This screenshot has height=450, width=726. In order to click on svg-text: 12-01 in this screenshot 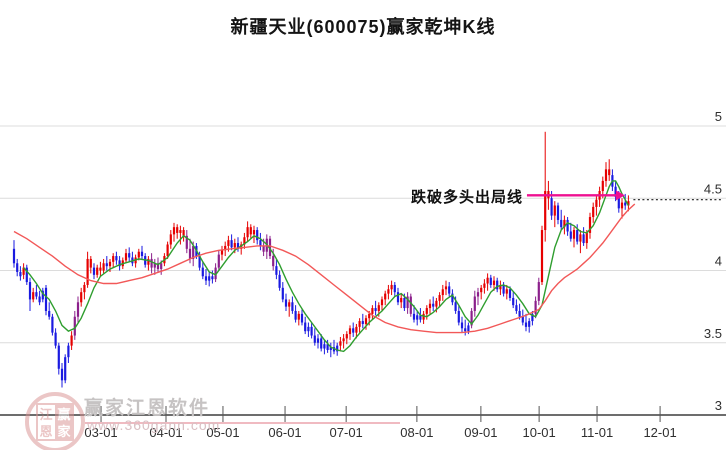, I will do `click(659, 432)`.